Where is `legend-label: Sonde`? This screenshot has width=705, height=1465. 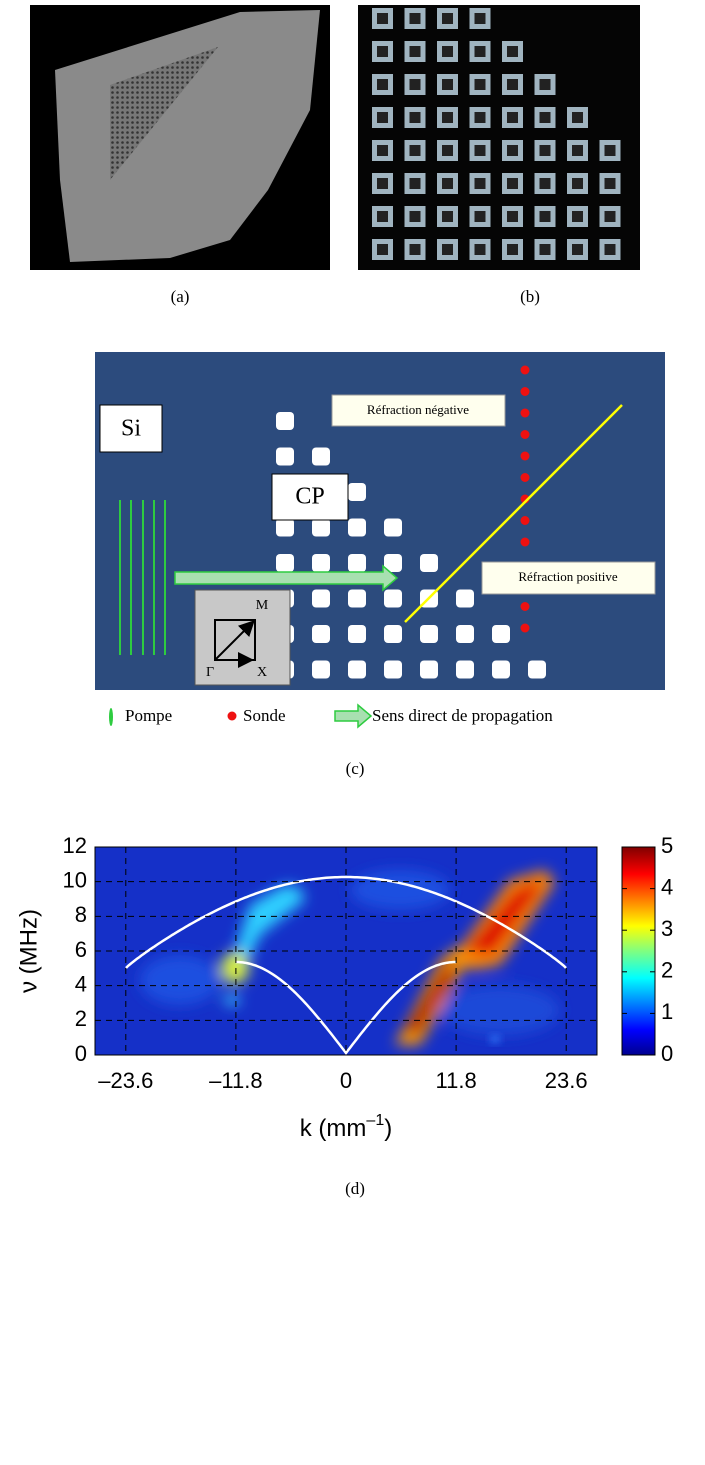 legend-label: Sonde is located at coordinates (264, 715).